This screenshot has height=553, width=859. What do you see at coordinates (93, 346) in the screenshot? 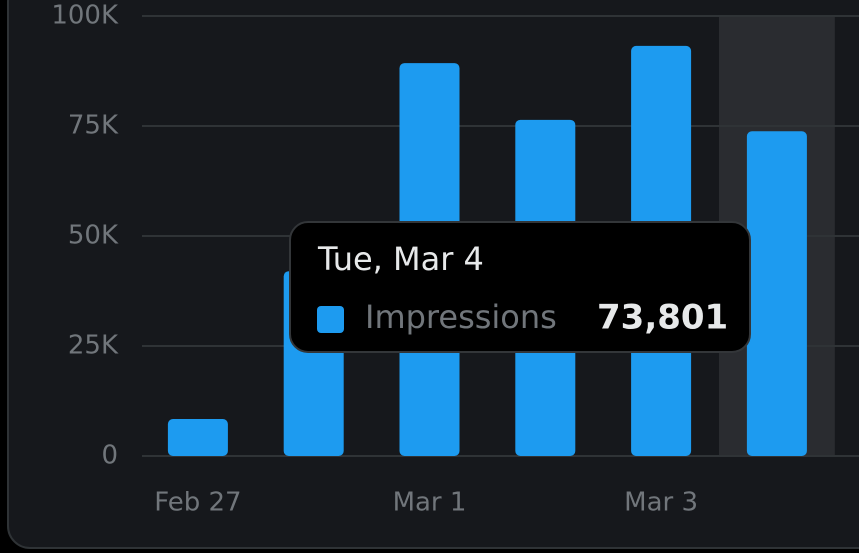
I see `y-tick-label: 25K` at bounding box center [93, 346].